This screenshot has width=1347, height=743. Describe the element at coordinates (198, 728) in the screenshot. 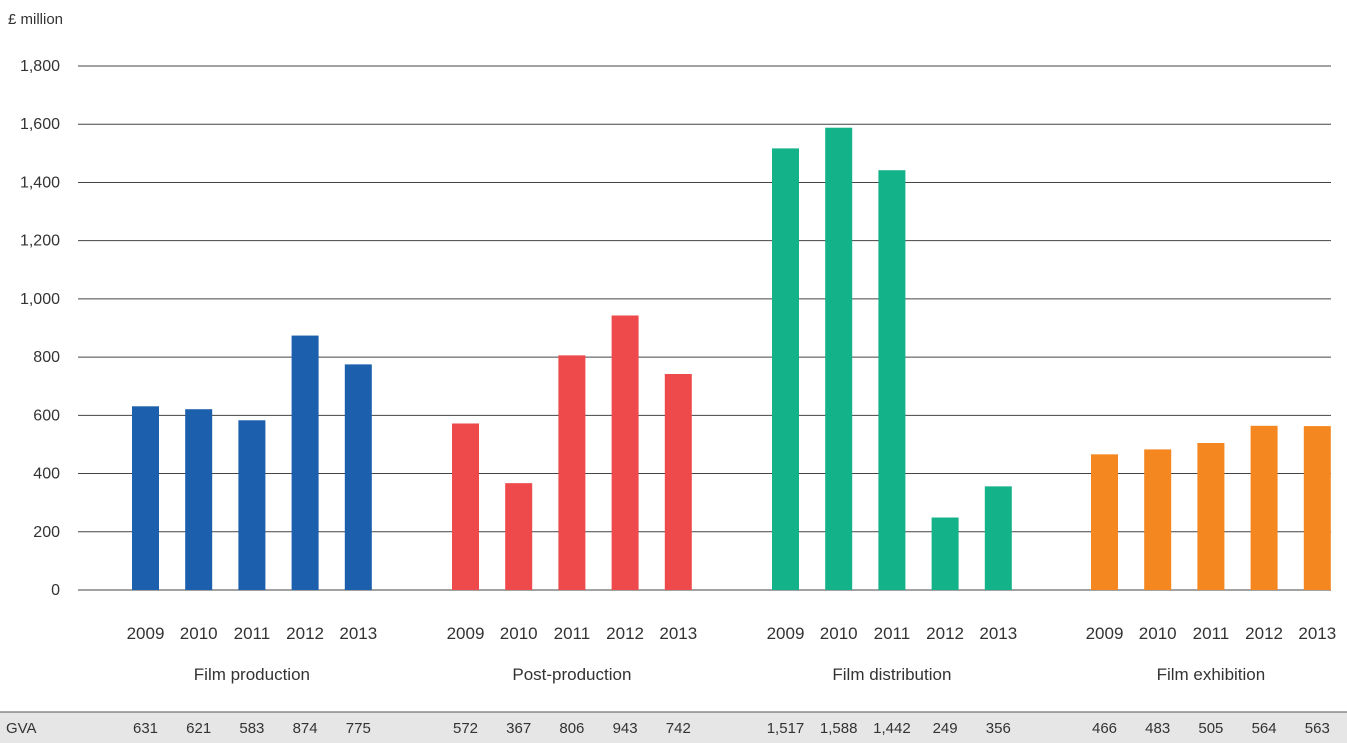

I see `table-value: 621` at that location.